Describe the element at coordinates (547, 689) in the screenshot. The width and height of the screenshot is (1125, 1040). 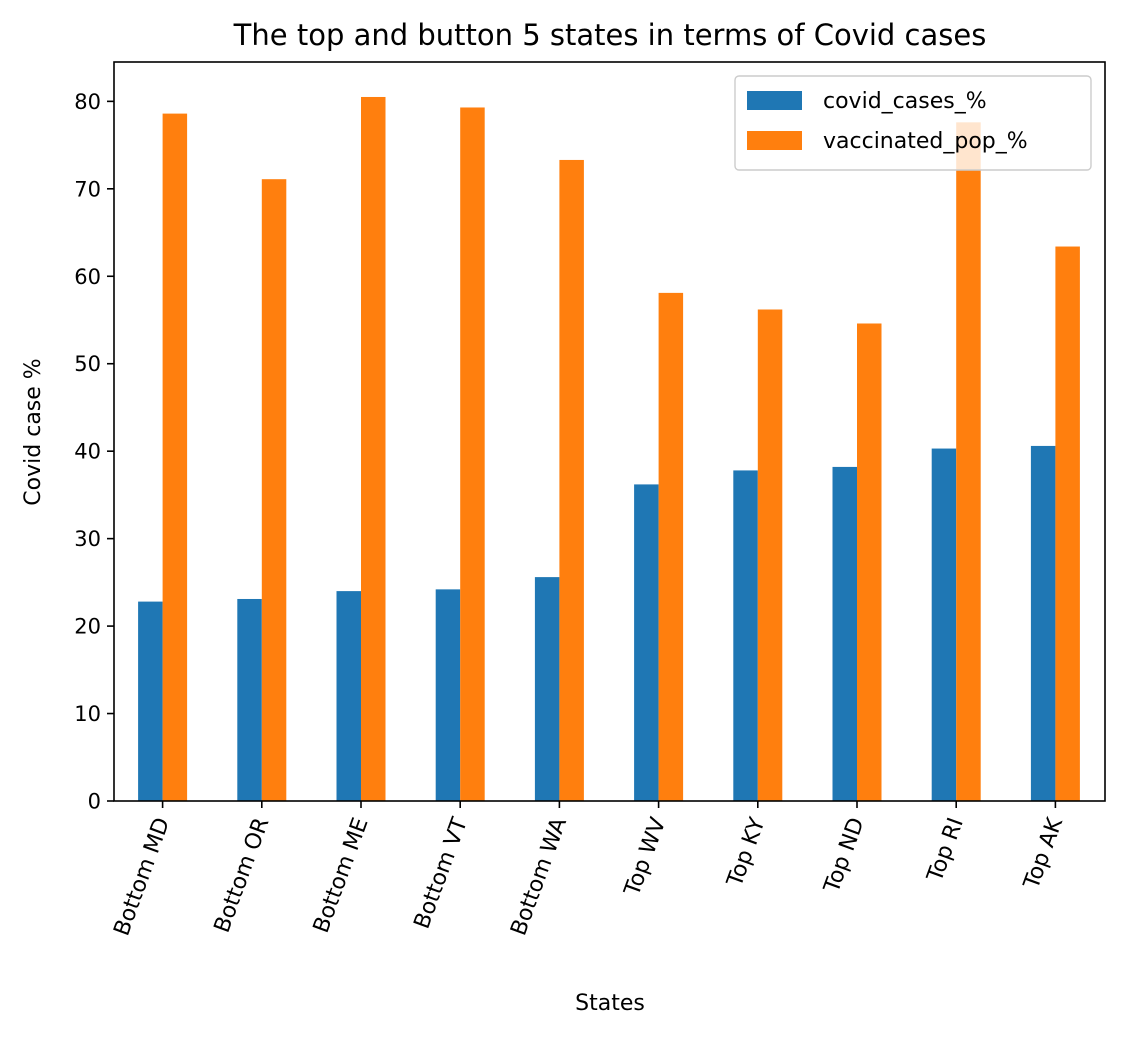
I see `bar-covid-cases-bottom-wa` at that location.